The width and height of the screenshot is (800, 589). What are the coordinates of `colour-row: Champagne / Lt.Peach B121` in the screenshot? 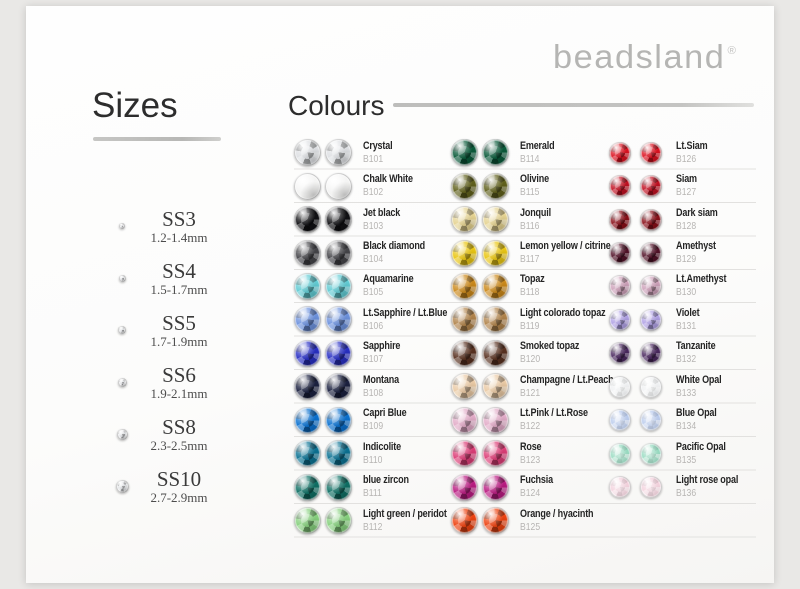 It's located at (532, 386).